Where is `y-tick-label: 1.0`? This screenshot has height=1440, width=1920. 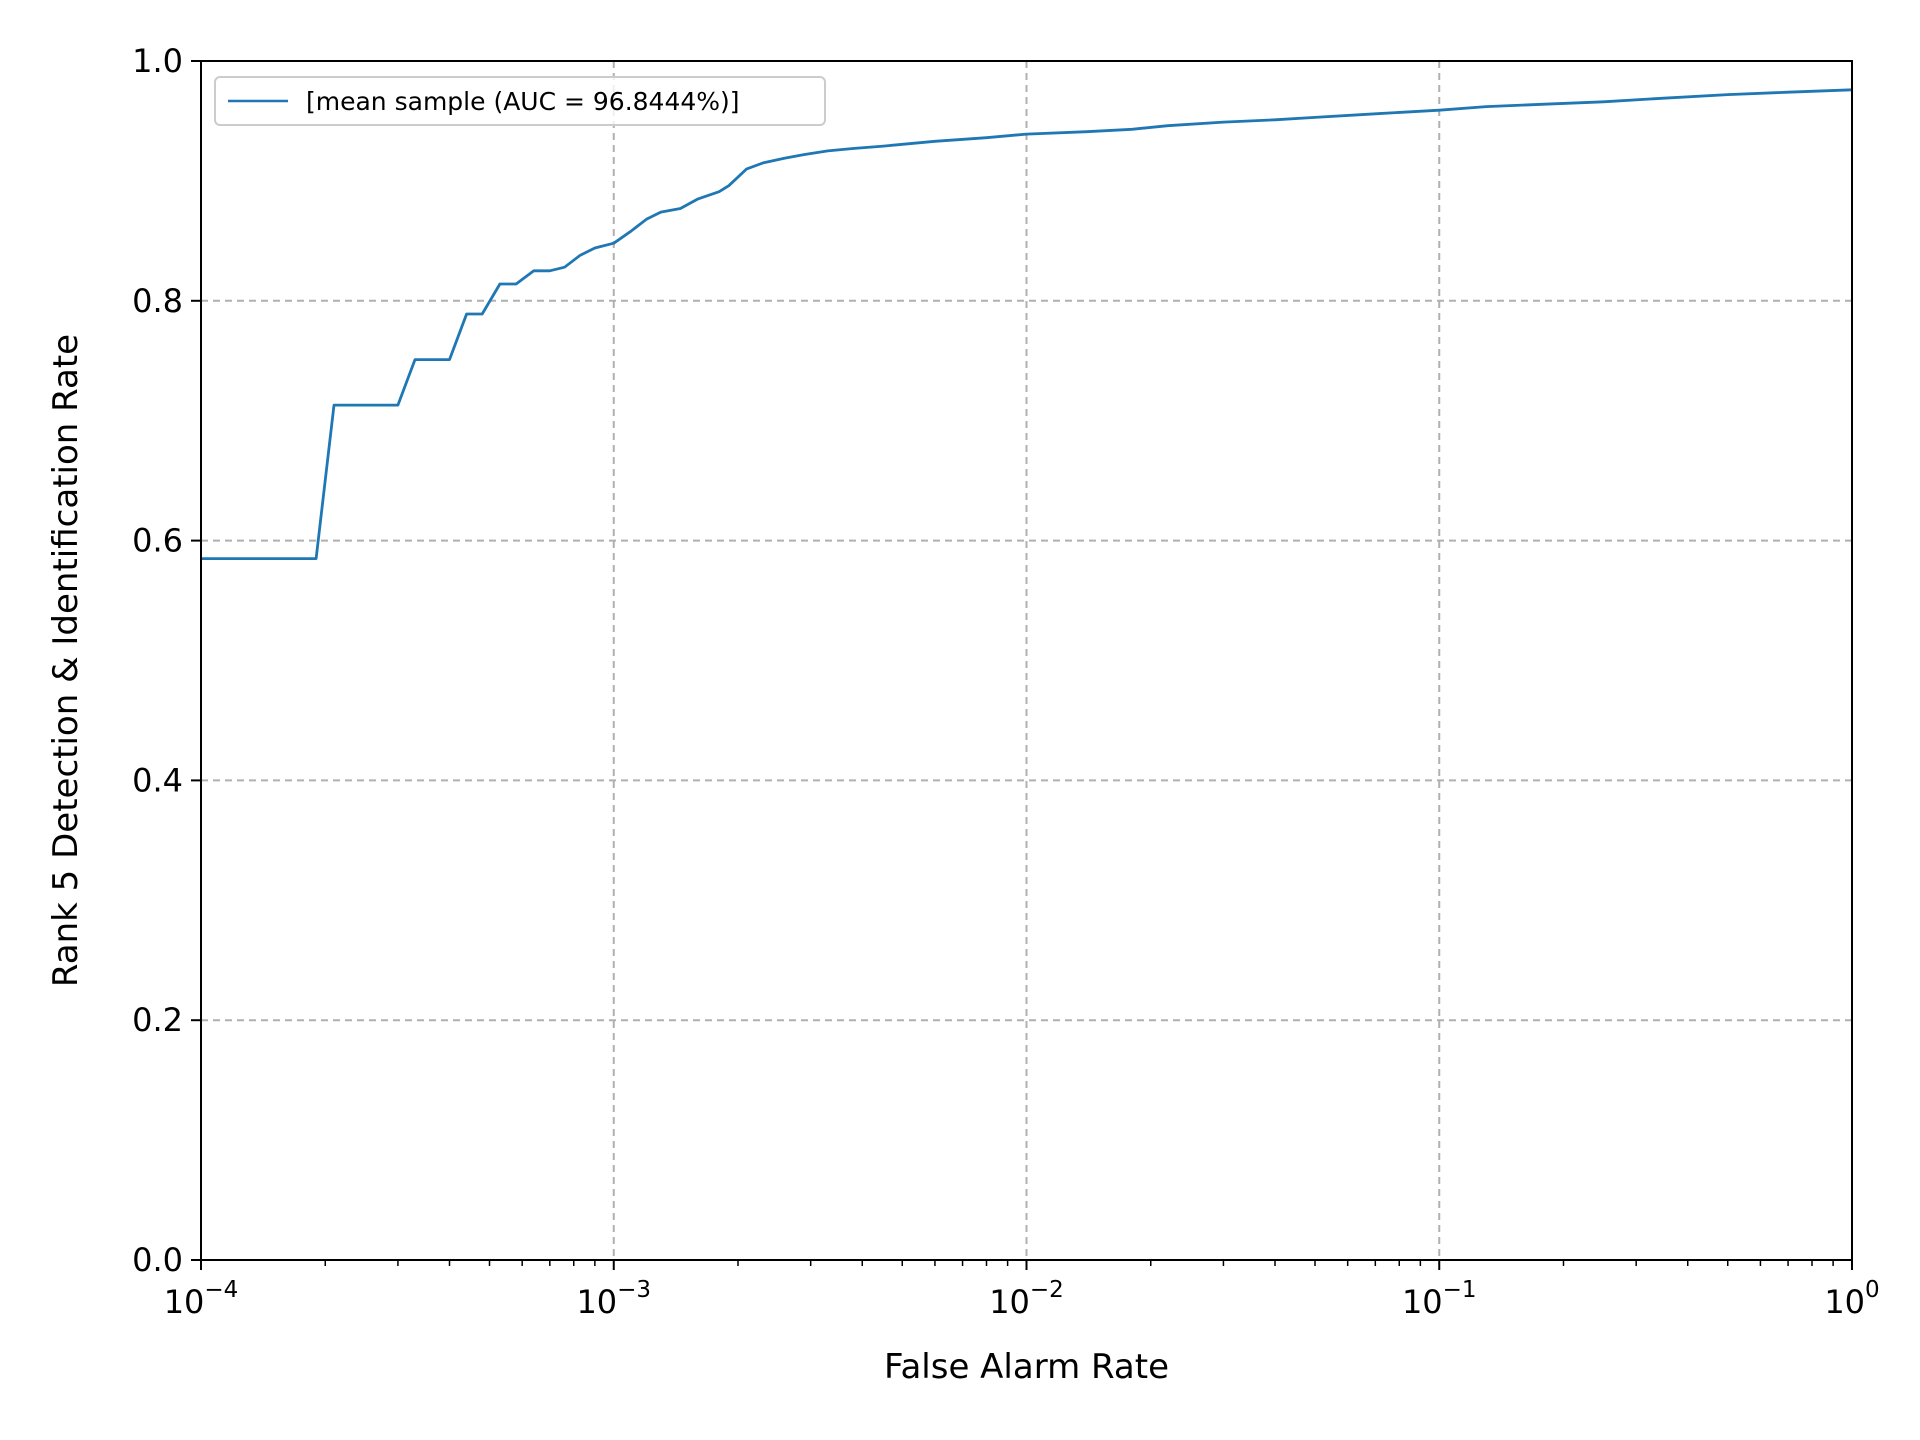 y-tick-label: 1.0 is located at coordinates (157, 61).